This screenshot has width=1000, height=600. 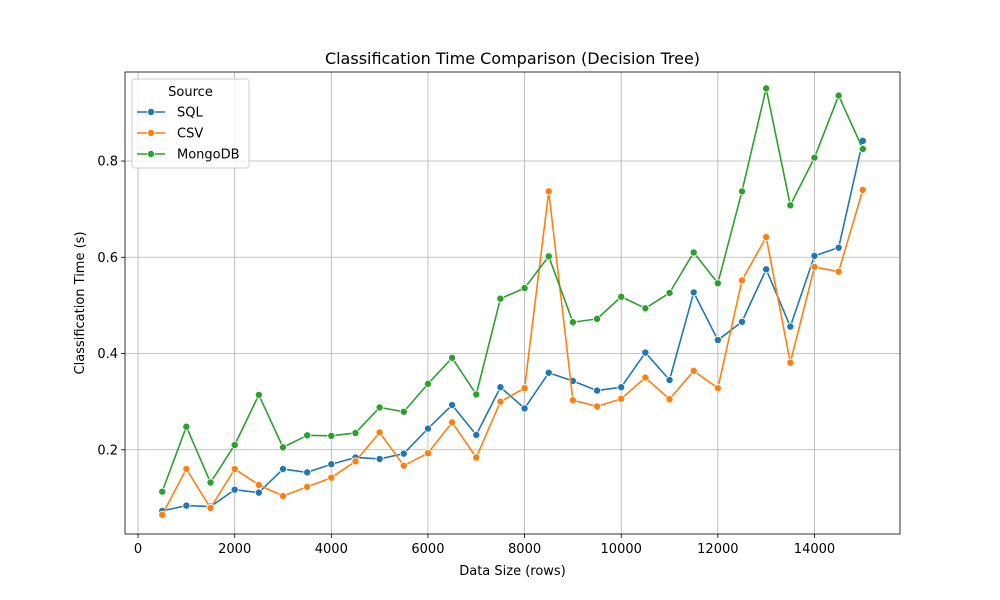 What do you see at coordinates (234, 549) in the screenshot?
I see `x-tick-label: 2000` at bounding box center [234, 549].